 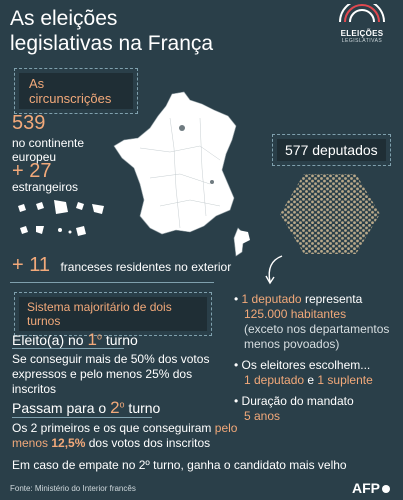 What do you see at coordinates (92, 339) in the screenshot?
I see `turno-1-number: 1` at bounding box center [92, 339].